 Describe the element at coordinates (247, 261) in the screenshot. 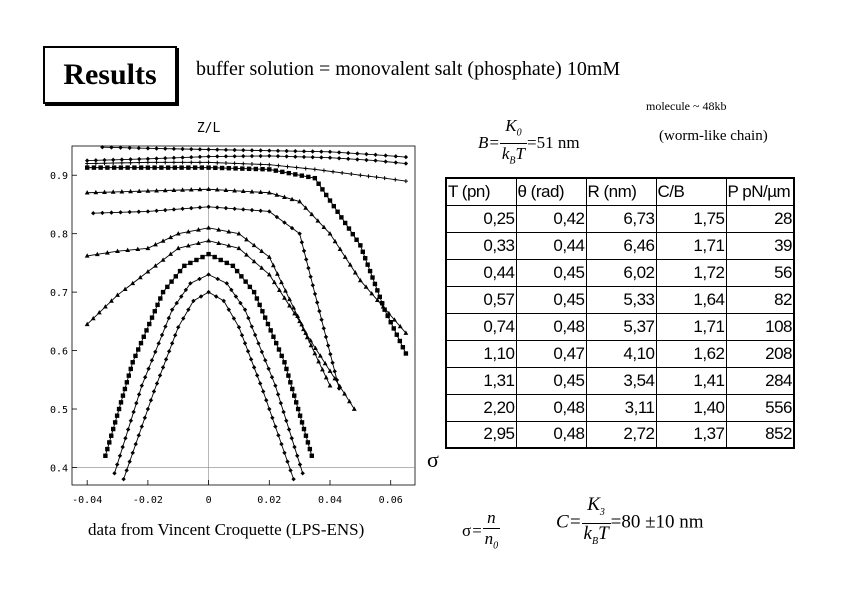

I see `series-line` at that location.